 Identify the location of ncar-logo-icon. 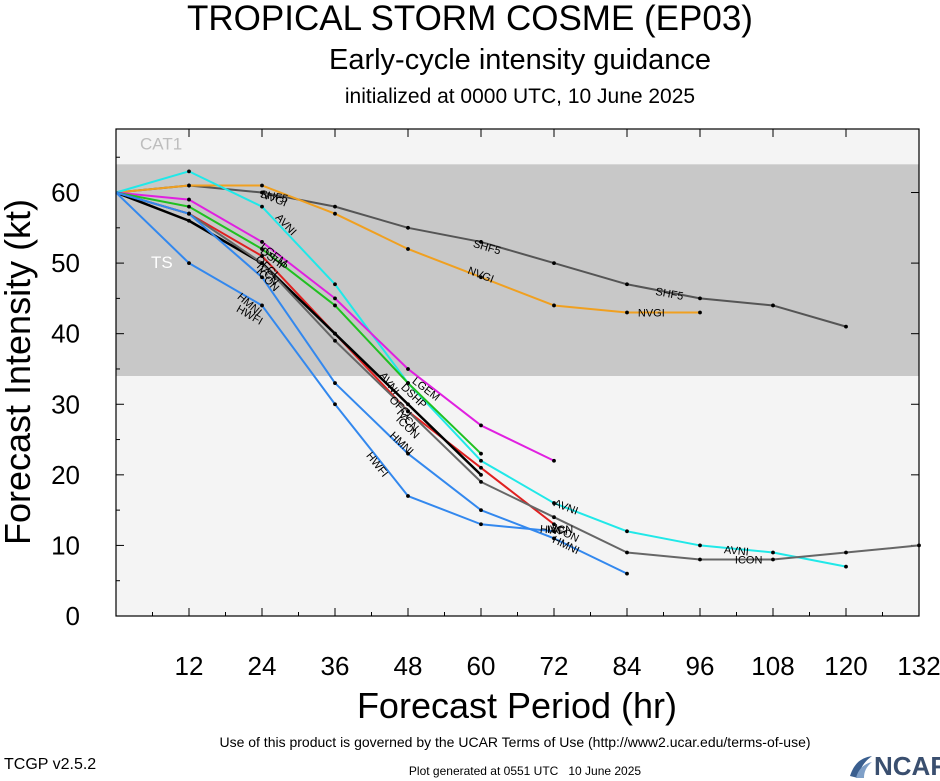
(861, 767).